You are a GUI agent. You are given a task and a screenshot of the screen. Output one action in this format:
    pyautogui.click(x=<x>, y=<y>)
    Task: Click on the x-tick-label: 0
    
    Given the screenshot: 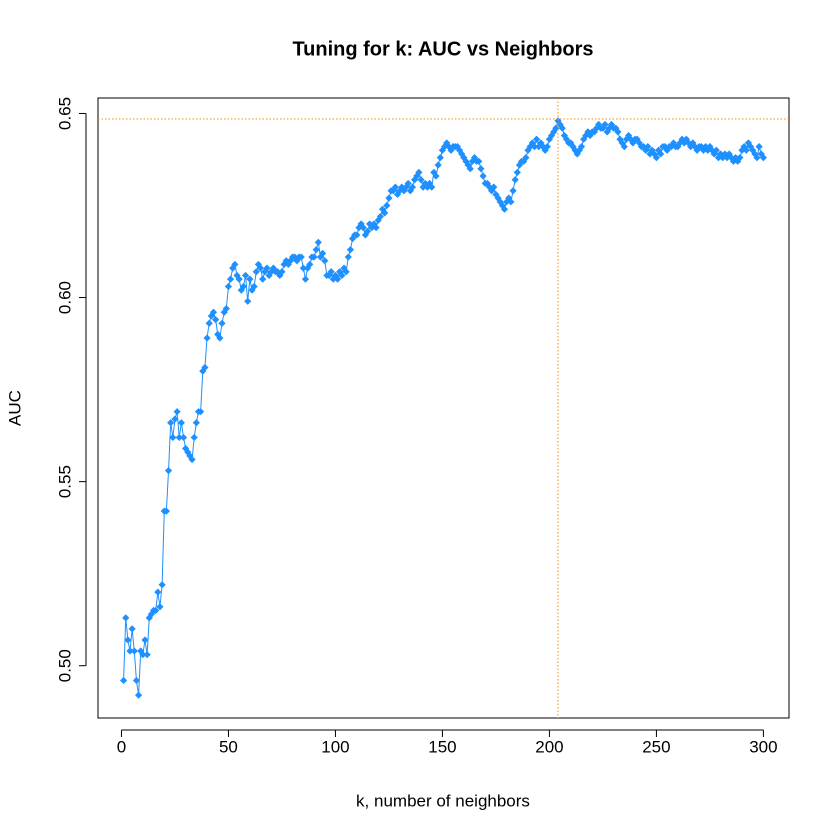 What is the action you would take?
    pyautogui.click(x=121, y=746)
    